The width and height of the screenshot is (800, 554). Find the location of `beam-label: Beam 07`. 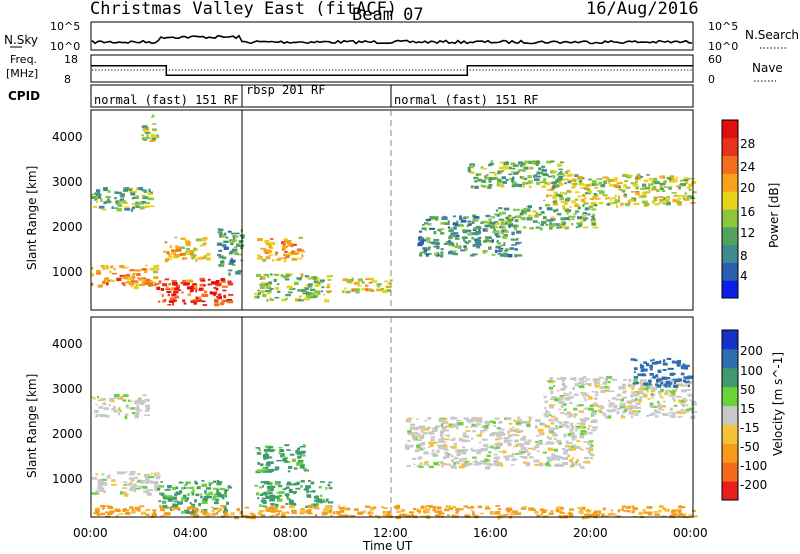

beam-label: Beam 07 is located at coordinates (388, 15).